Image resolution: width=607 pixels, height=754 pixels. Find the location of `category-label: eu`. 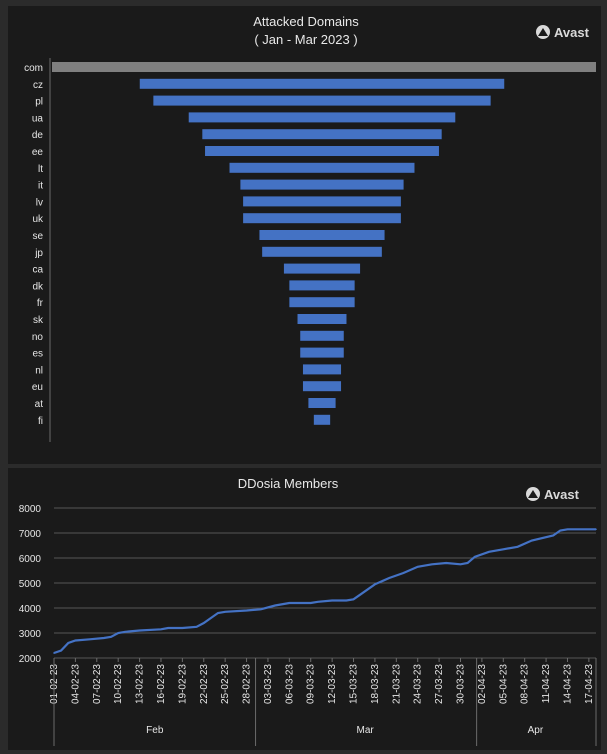

category-label: eu is located at coordinates (37, 387).